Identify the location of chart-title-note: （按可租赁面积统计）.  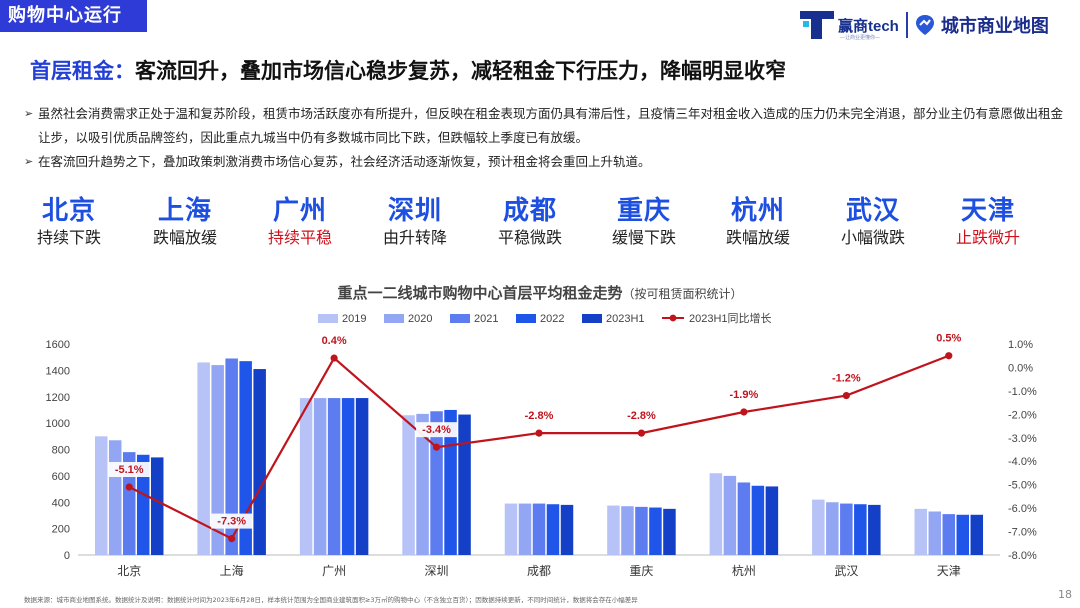
(682, 294).